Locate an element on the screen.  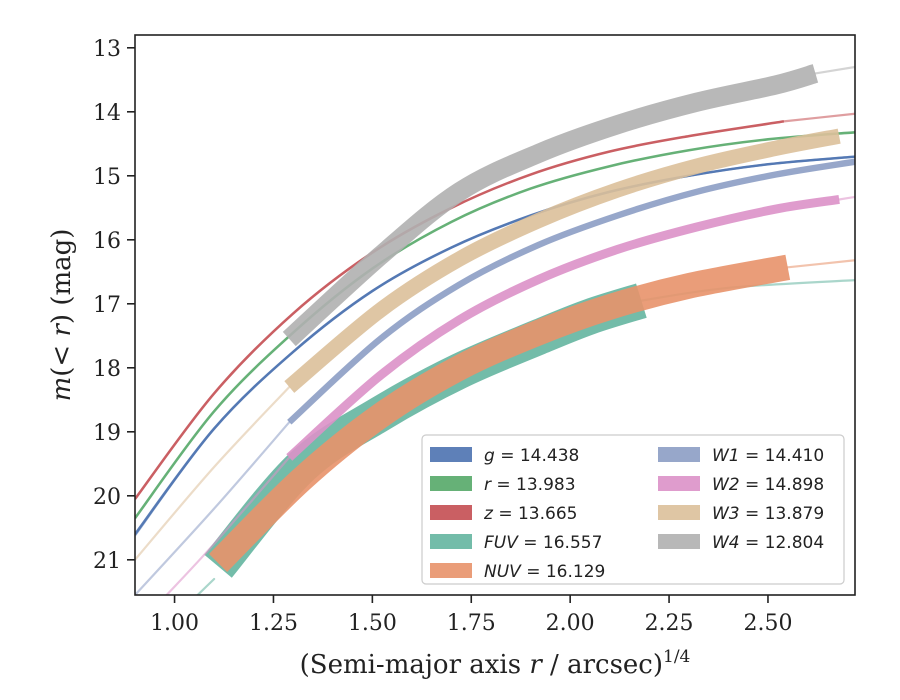
x-axis-label: (Semi-major axis r / arcsec)1/4 is located at coordinates (495, 663).